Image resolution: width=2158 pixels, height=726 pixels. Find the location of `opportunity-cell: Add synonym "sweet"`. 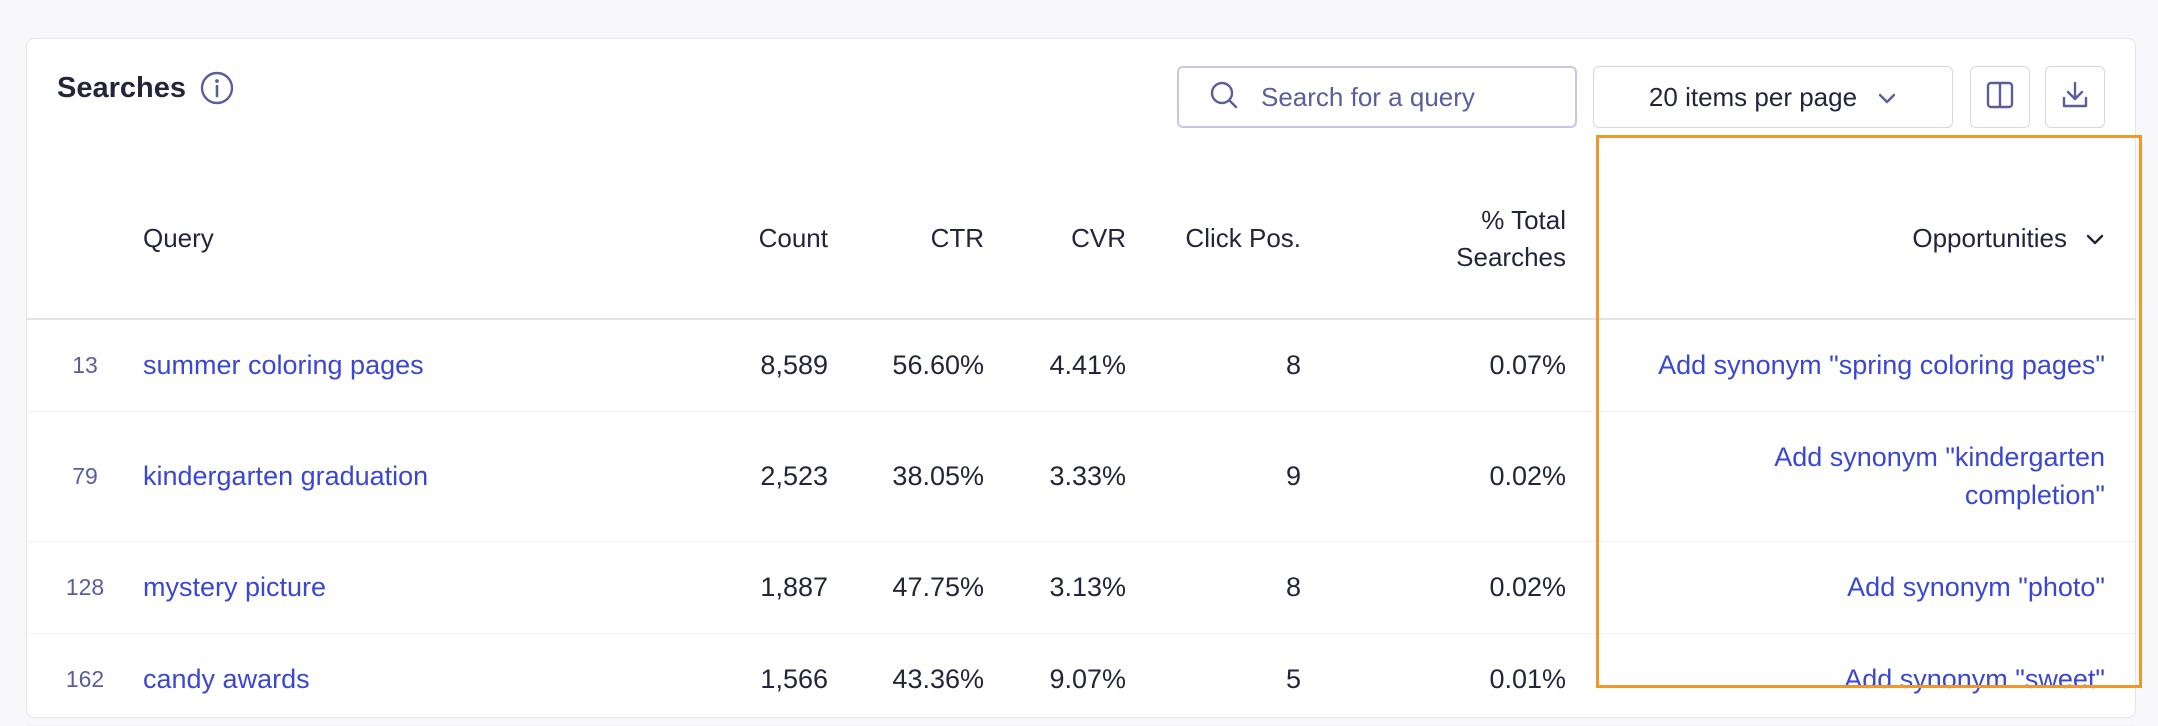

opportunity-cell: Add synonym "sweet" is located at coordinates (1850, 679).